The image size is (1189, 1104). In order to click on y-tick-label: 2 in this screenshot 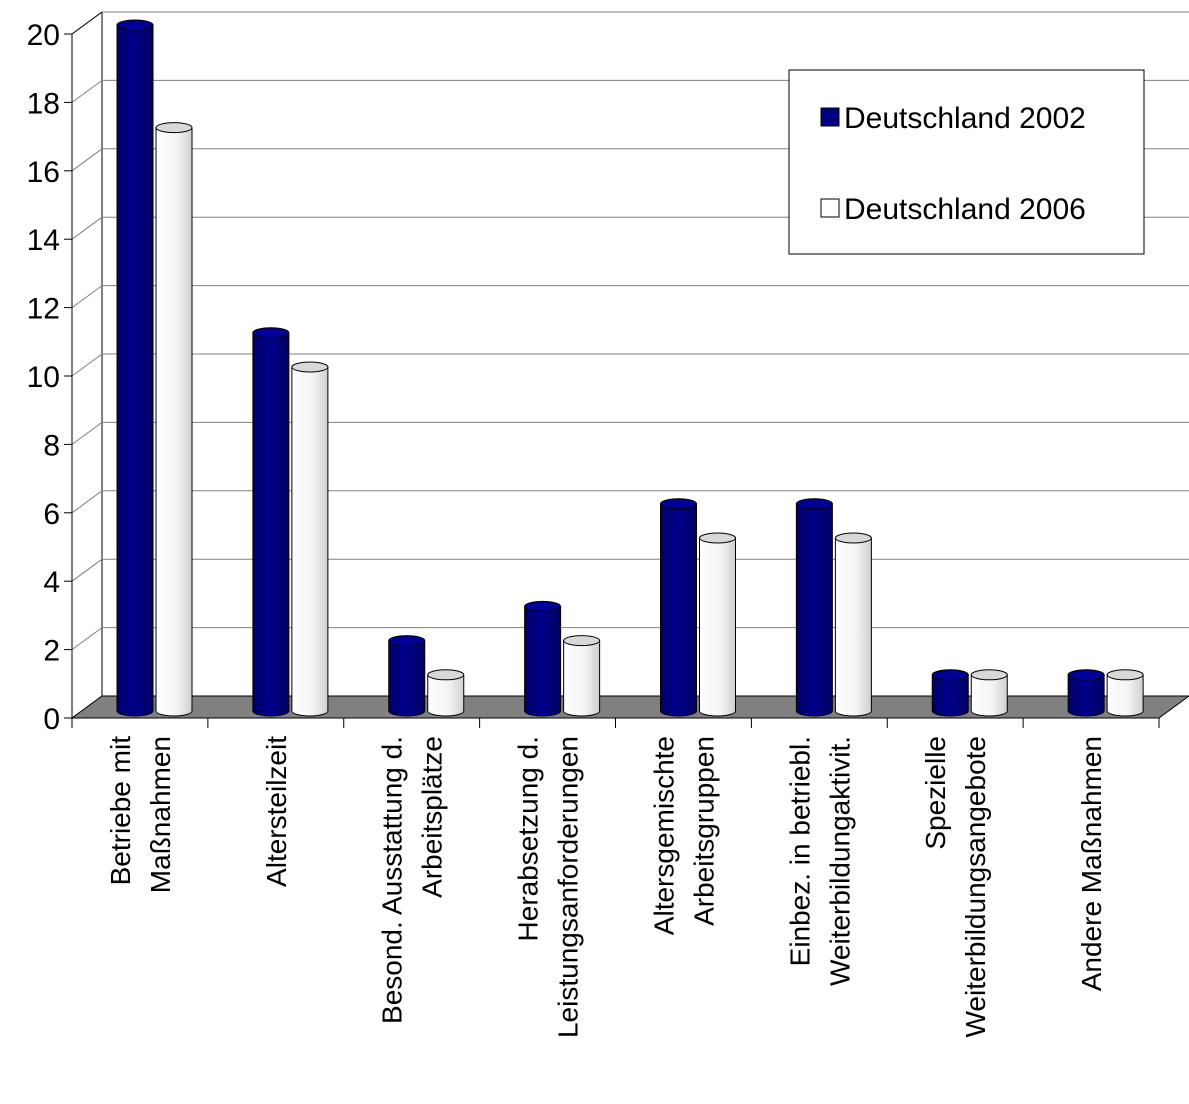, I will do `click(51, 651)`.